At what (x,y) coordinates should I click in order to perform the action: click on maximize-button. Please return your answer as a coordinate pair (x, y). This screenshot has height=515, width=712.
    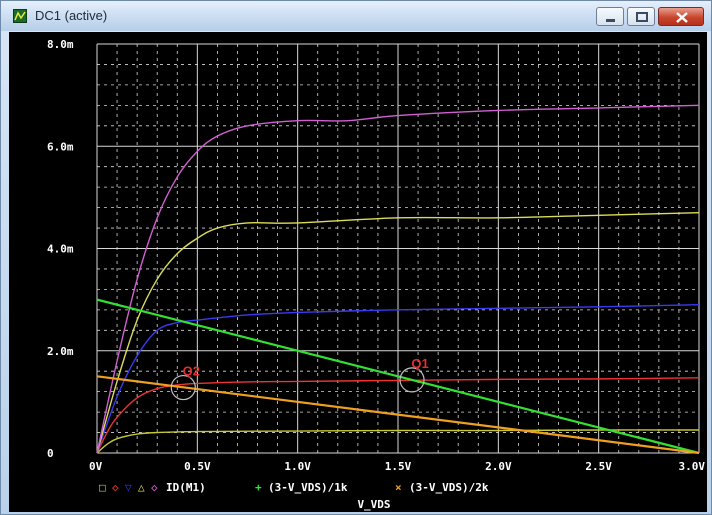
    Looking at the image, I should click on (641, 16).